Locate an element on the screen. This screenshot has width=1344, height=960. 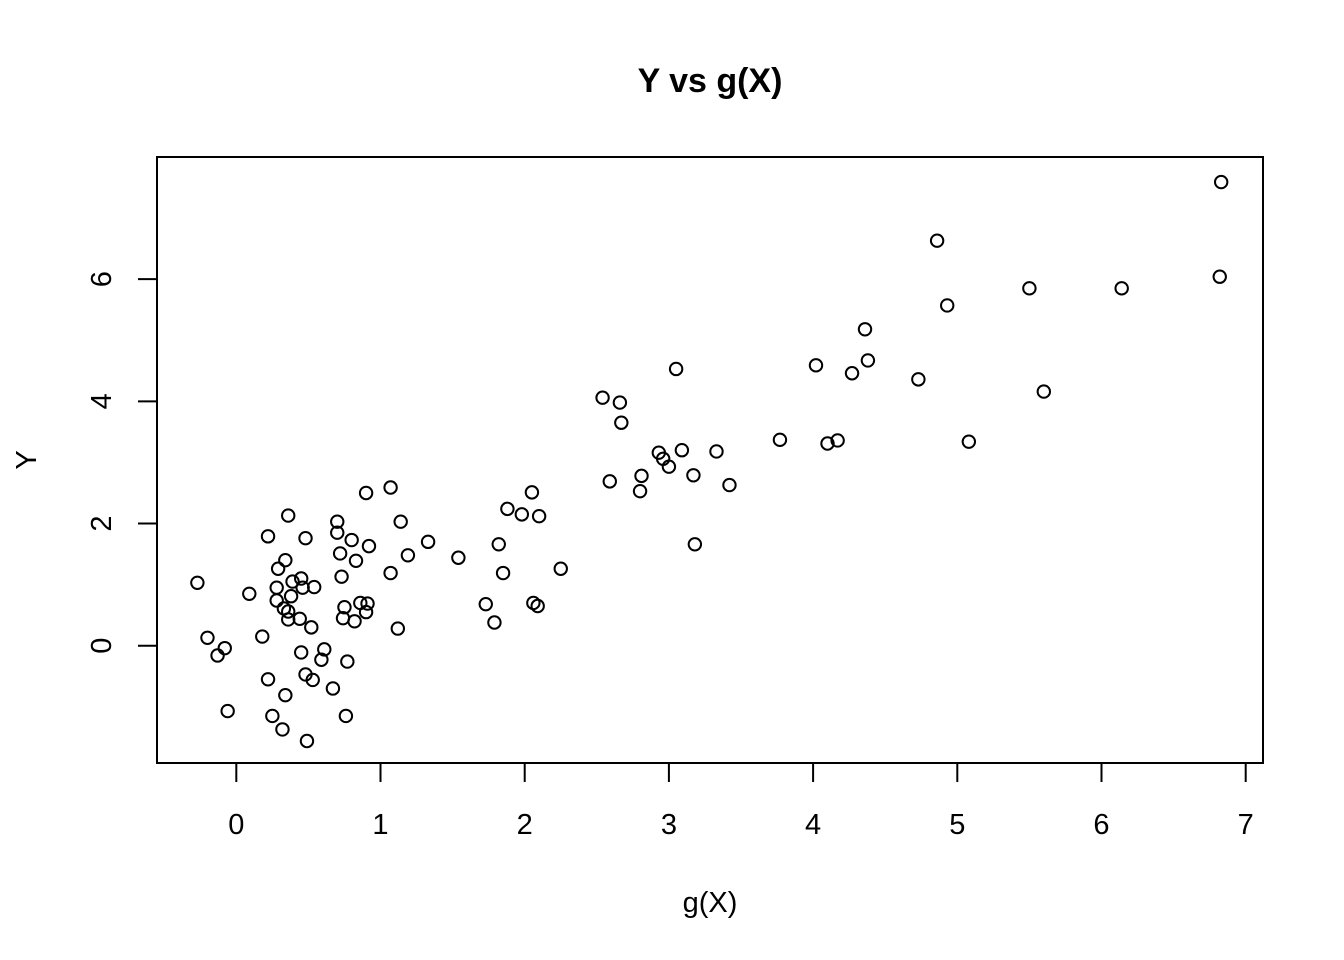
y-tick-label: 6 is located at coordinates (102, 279).